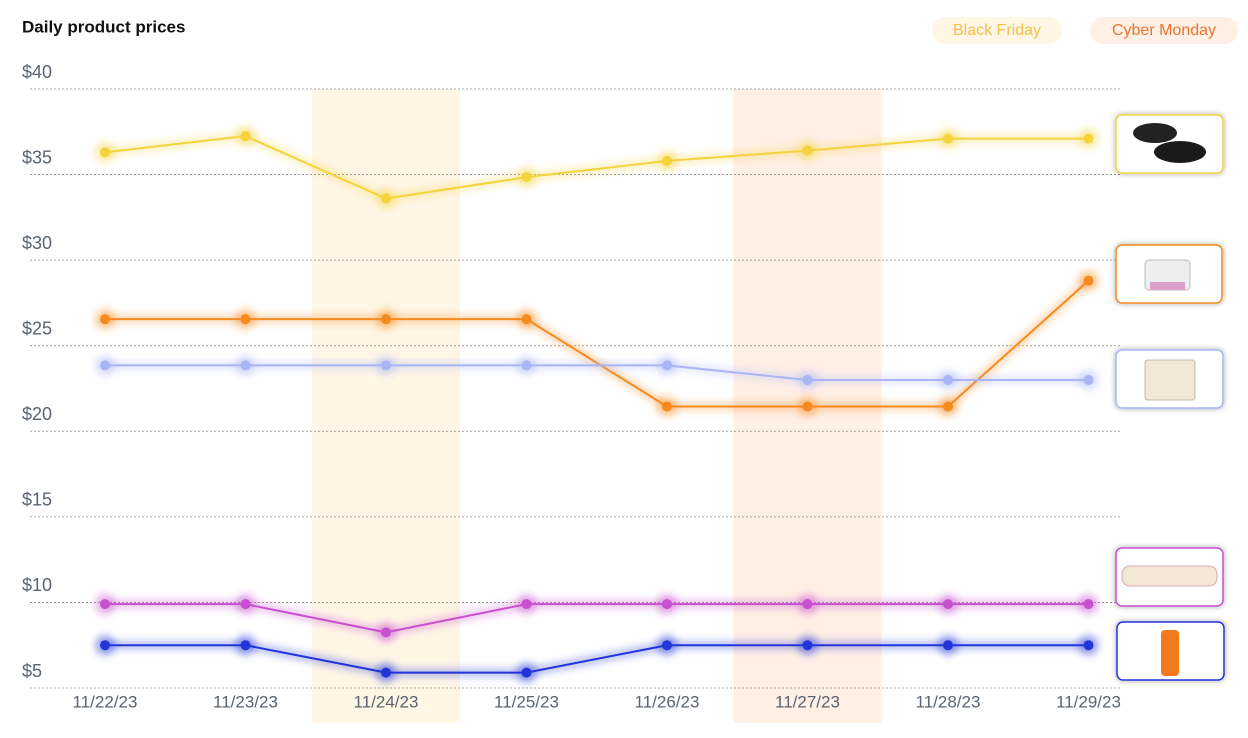  Describe the element at coordinates (667, 701) in the screenshot. I see `x-tick-label: 11/26/23` at that location.